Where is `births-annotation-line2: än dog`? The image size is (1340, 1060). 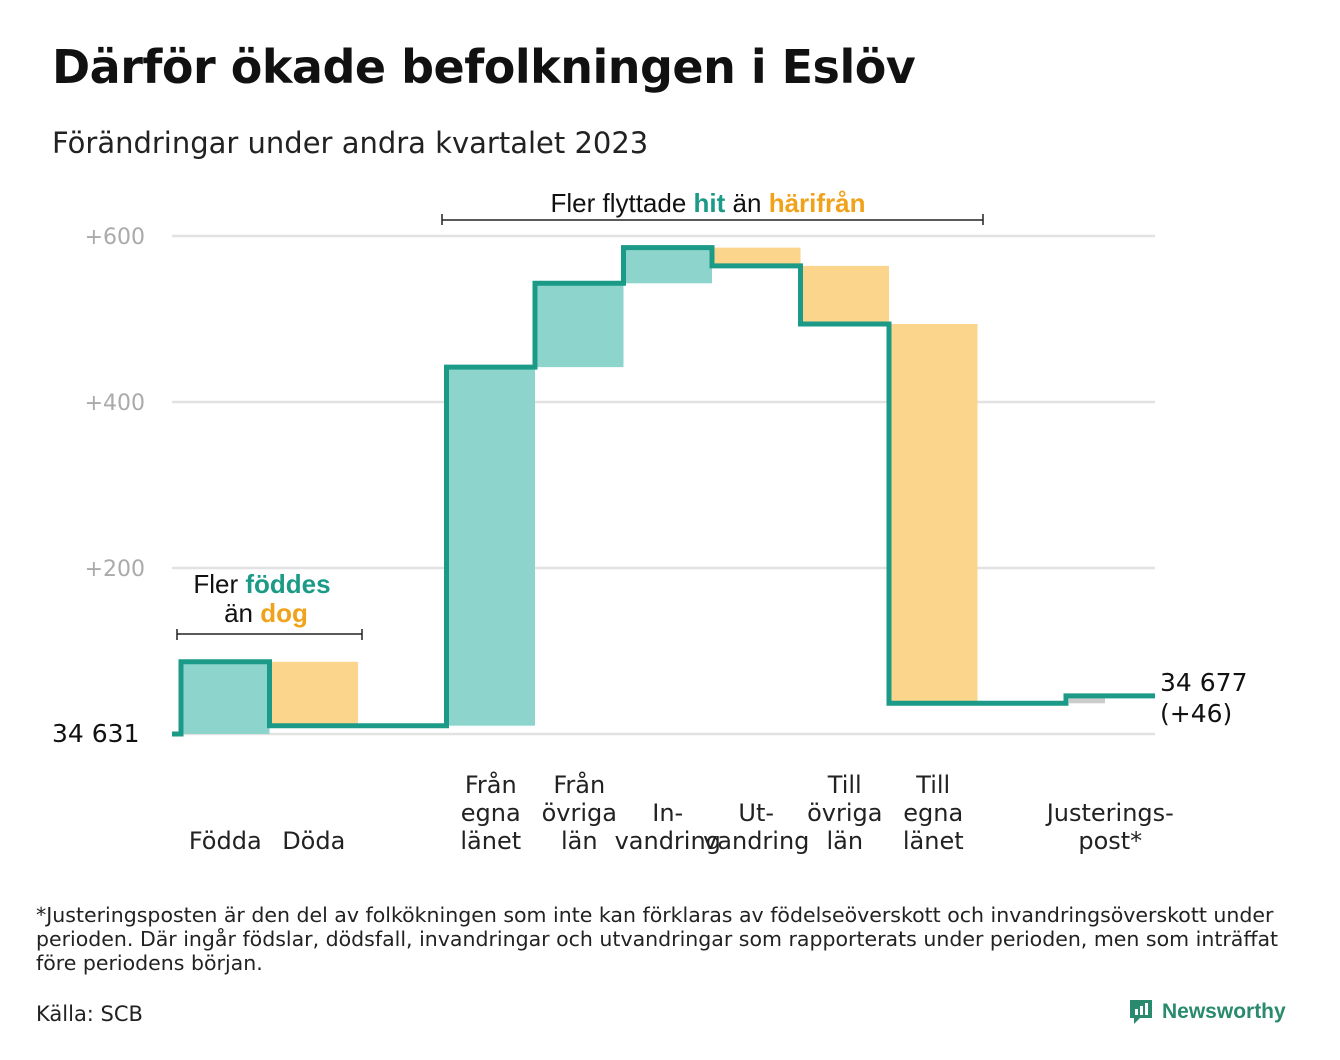 births-annotation-line2: än dog is located at coordinates (266, 613).